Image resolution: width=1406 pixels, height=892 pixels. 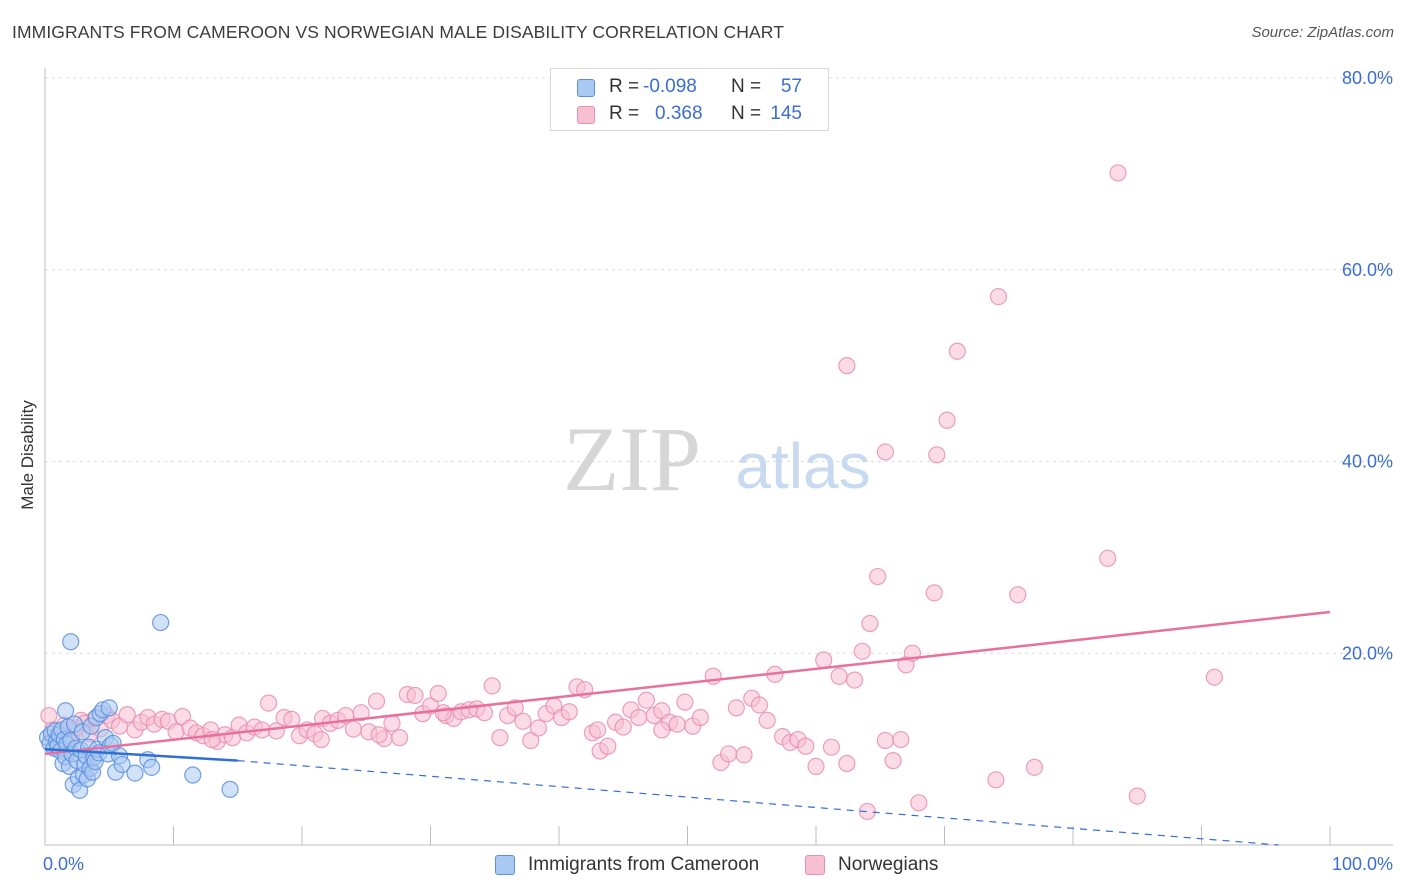 I want to click on r-value: -0.098, so click(x=670, y=86).